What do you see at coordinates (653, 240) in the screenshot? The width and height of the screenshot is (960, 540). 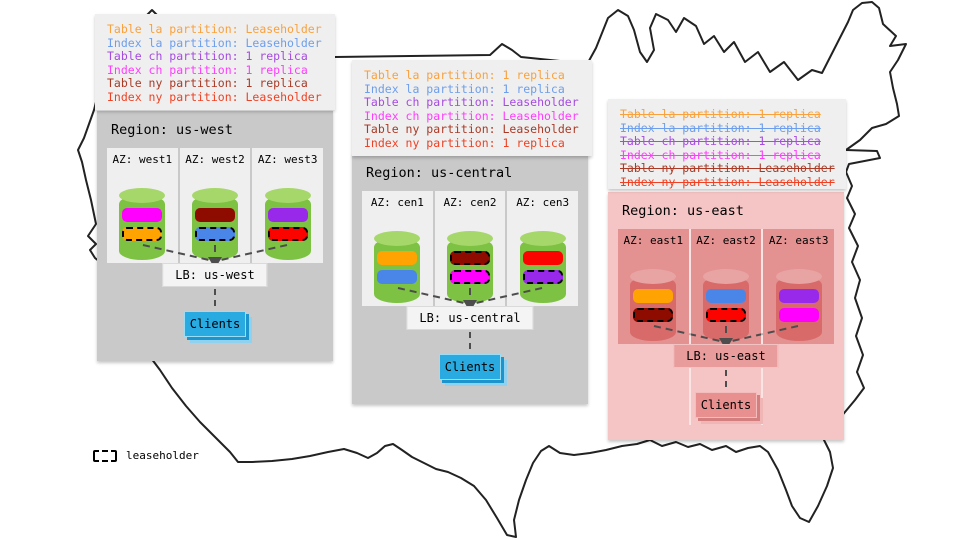 I see `az-label: AZ: east1` at bounding box center [653, 240].